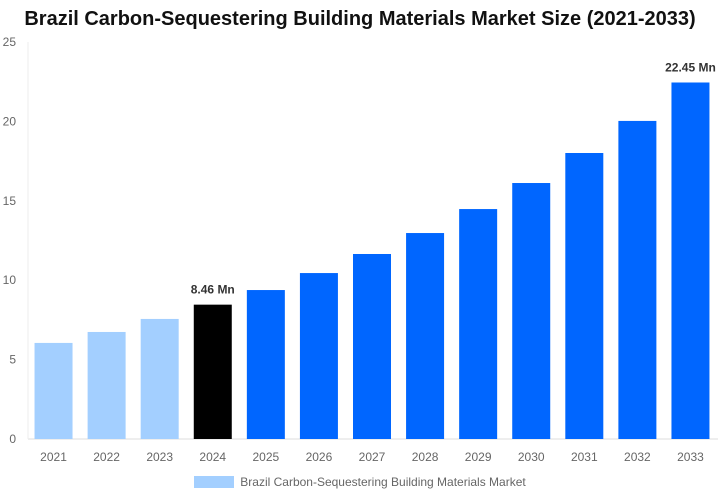 This screenshot has height=500, width=720. What do you see at coordinates (106, 457) in the screenshot?
I see `x-tick-label: 2022` at bounding box center [106, 457].